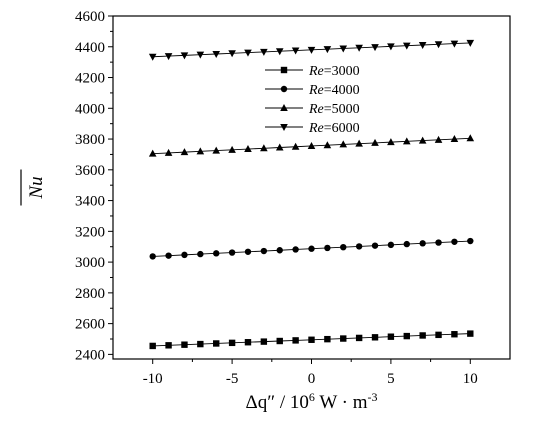 This screenshot has height=424, width=550. I want to click on y-tick-label: 2600, so click(90, 325).